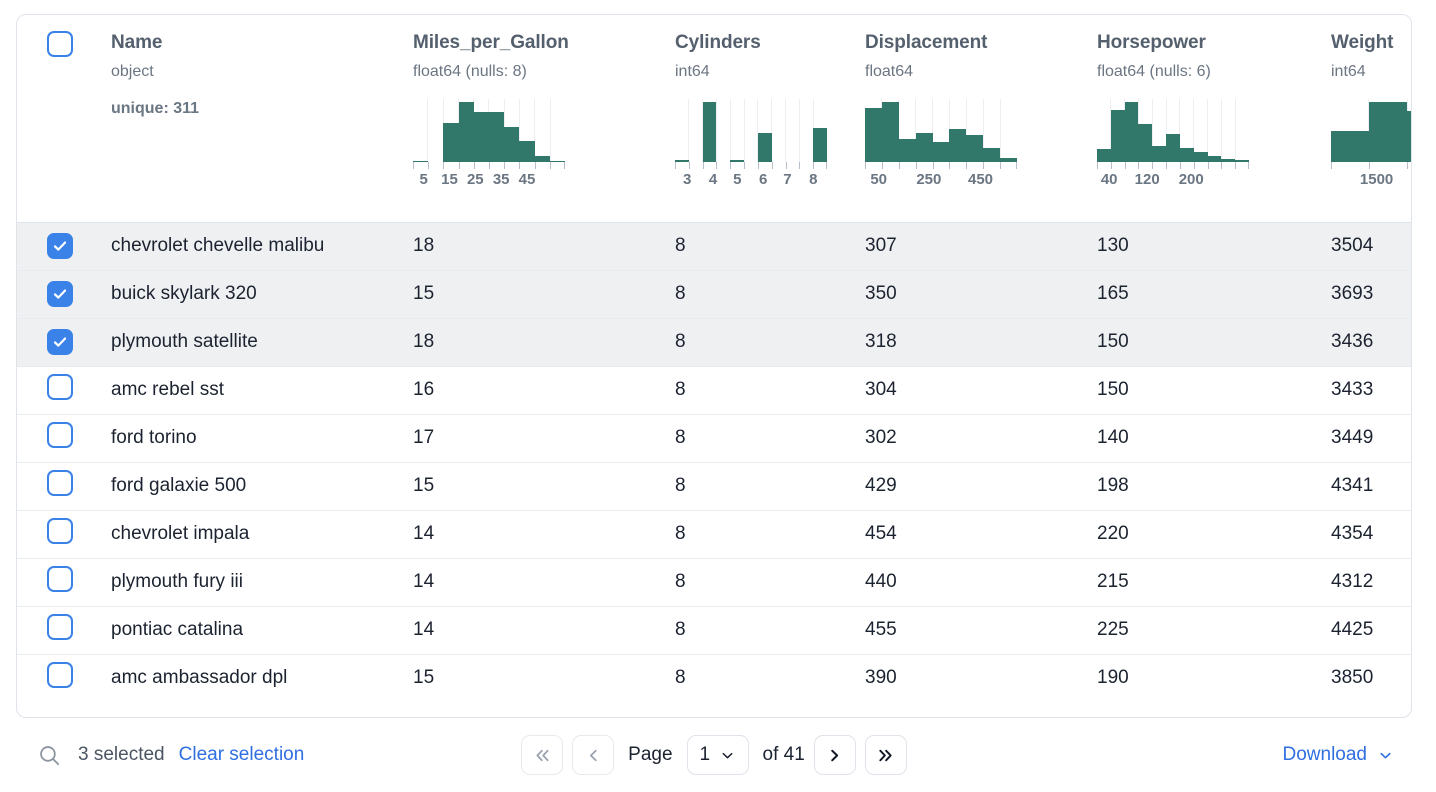  Describe the element at coordinates (881, 678) in the screenshot. I see `cell-displacement: 390` at that location.